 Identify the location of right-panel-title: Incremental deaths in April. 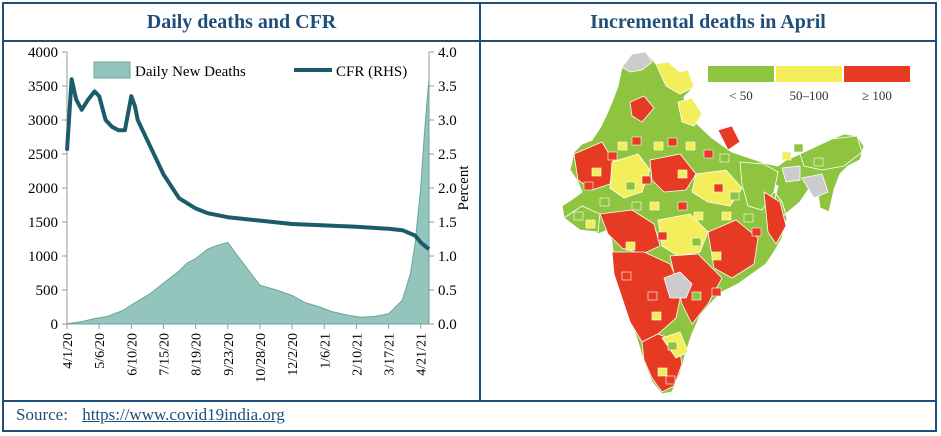
(708, 22).